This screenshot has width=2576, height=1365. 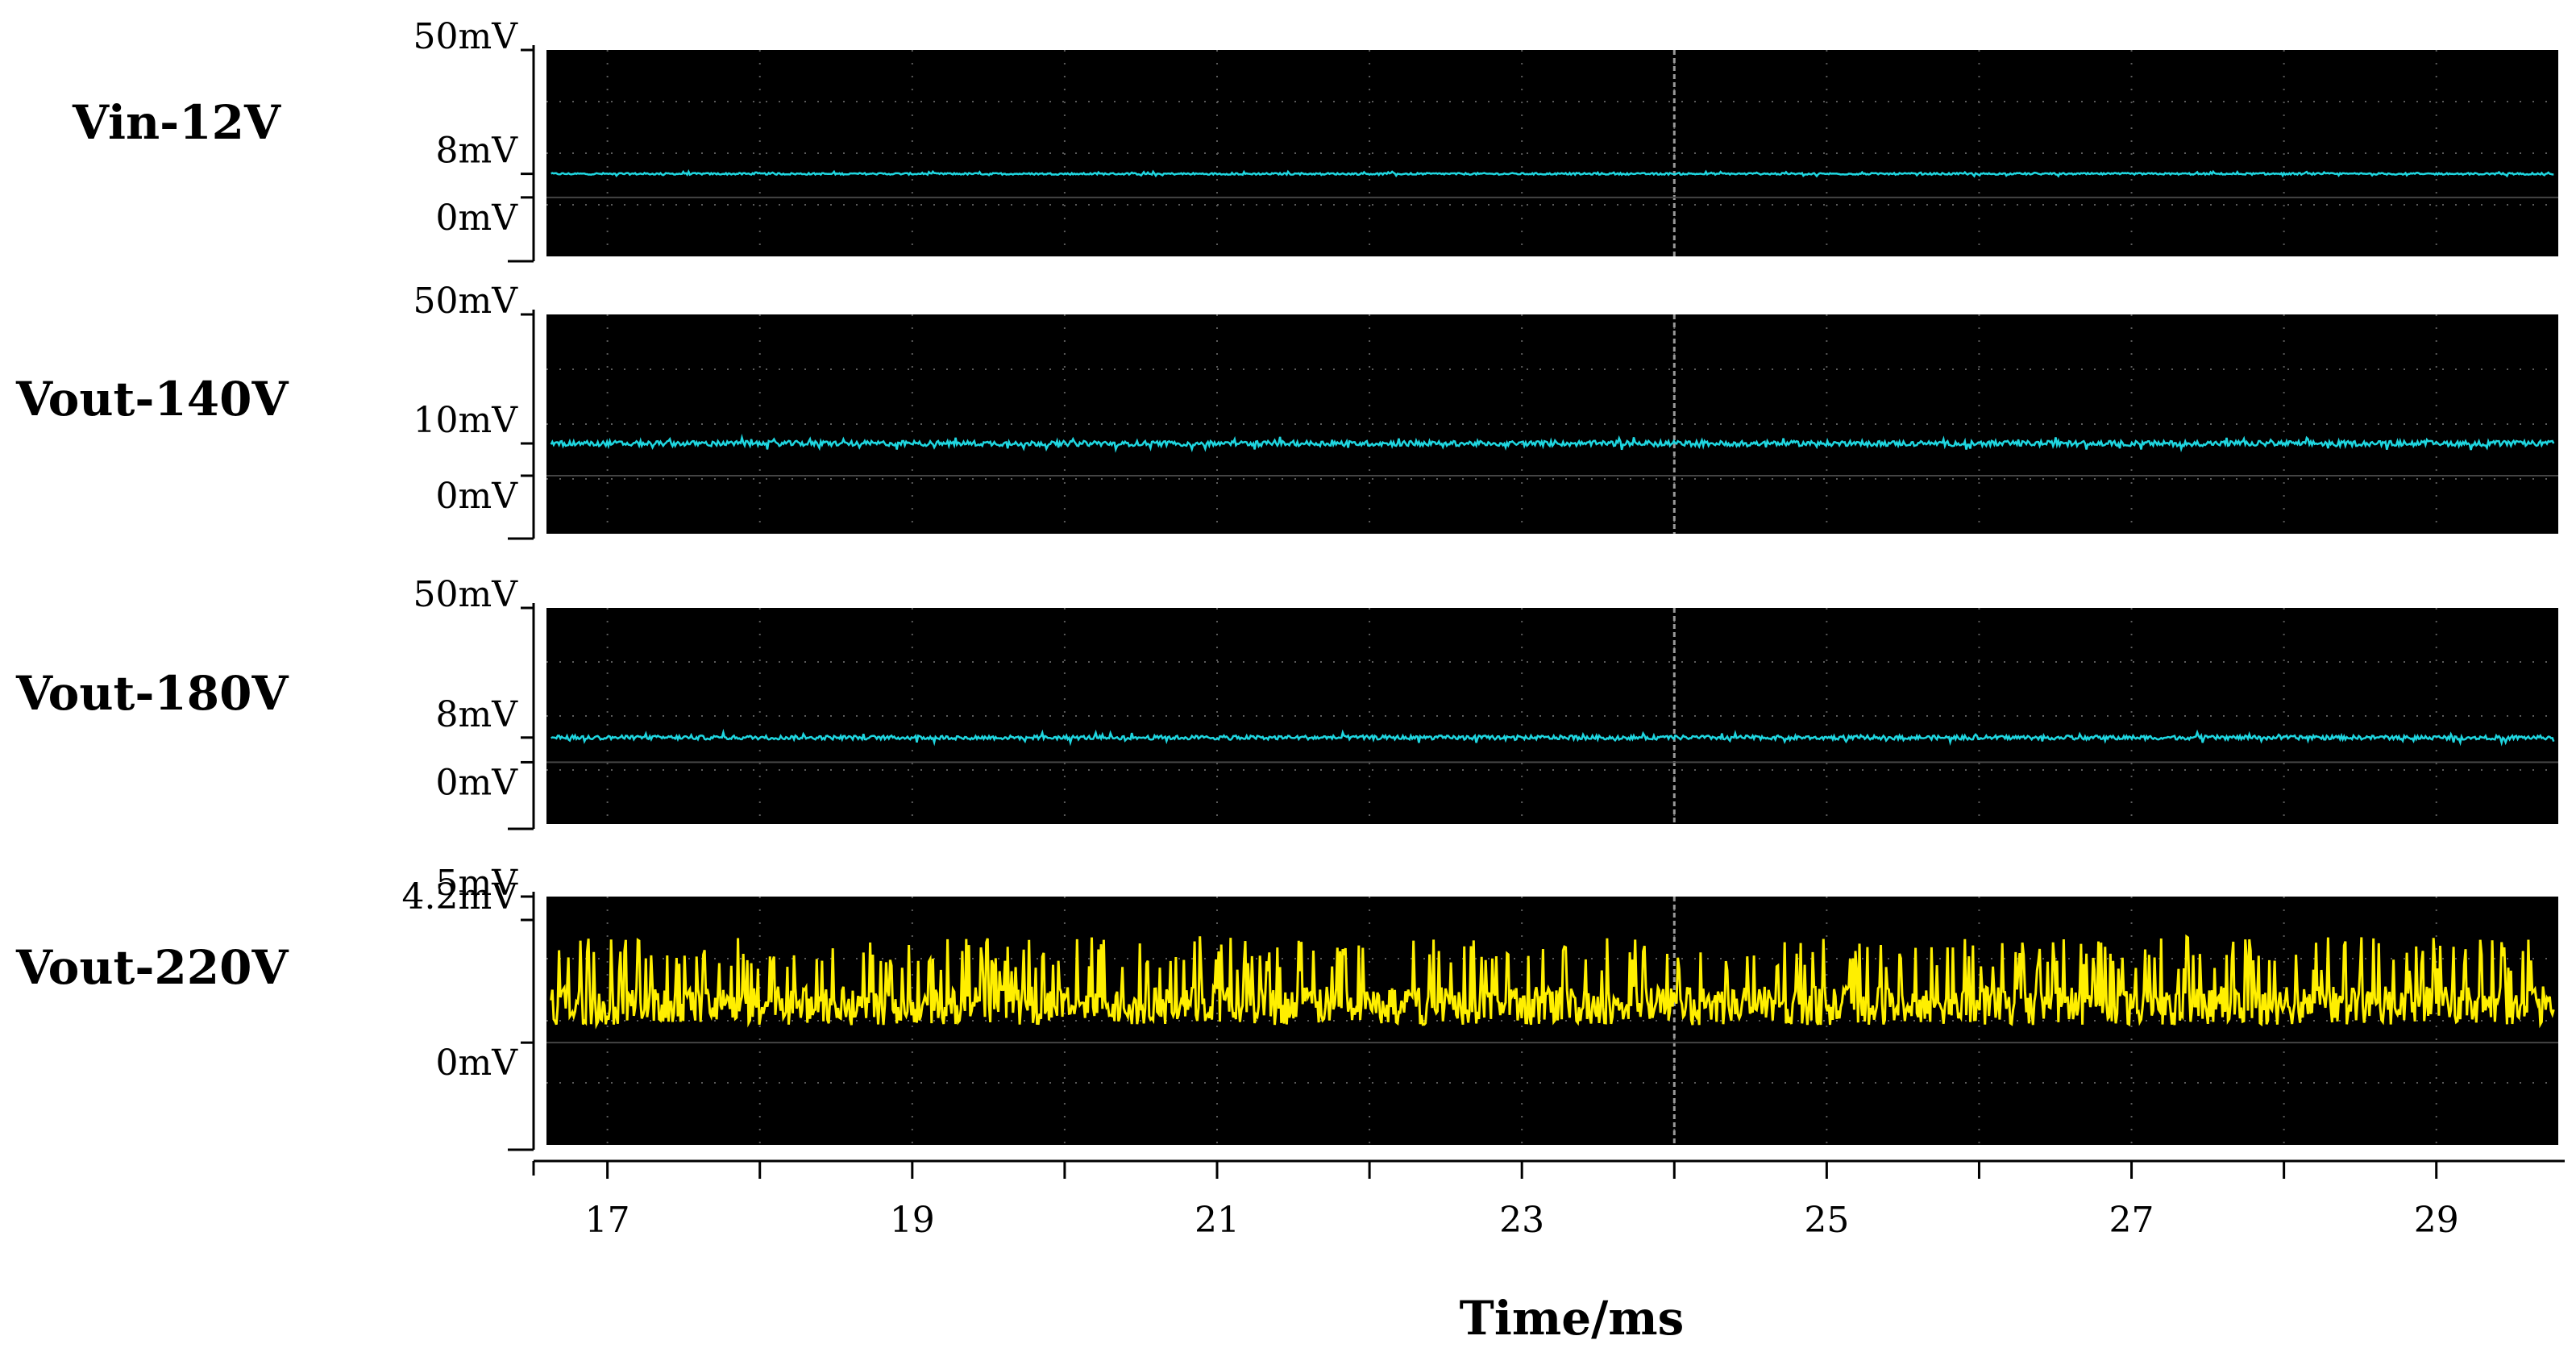 What do you see at coordinates (912, 1221) in the screenshot?
I see `x-tick-label: 19` at bounding box center [912, 1221].